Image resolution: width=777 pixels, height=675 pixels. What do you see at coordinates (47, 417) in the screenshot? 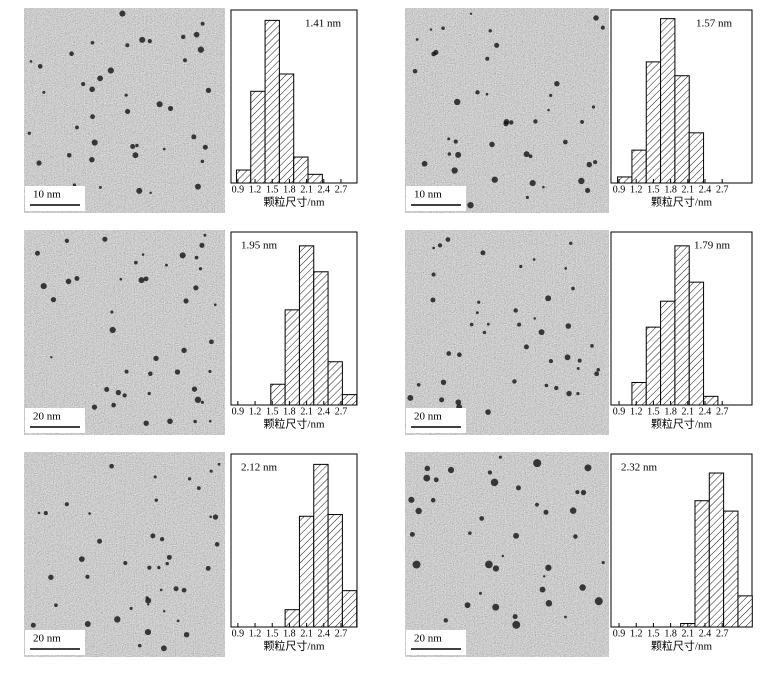
I see `scale-bar-label: 20 nm` at bounding box center [47, 417].